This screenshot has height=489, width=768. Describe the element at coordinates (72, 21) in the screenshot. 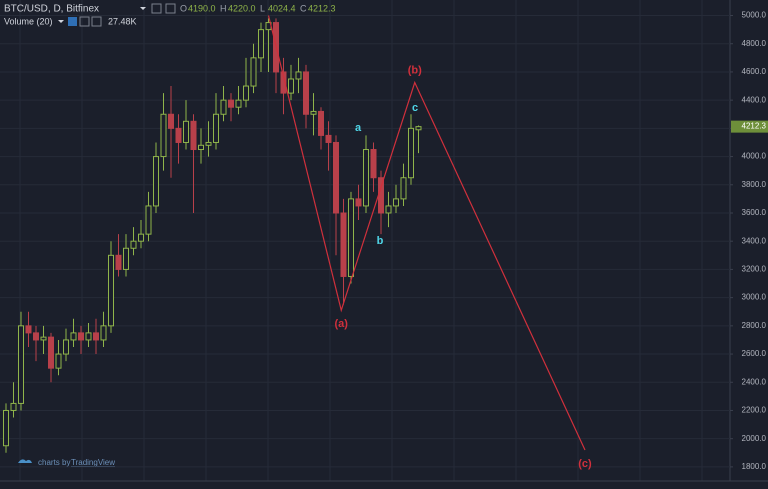

I see `eye-icon` at that location.